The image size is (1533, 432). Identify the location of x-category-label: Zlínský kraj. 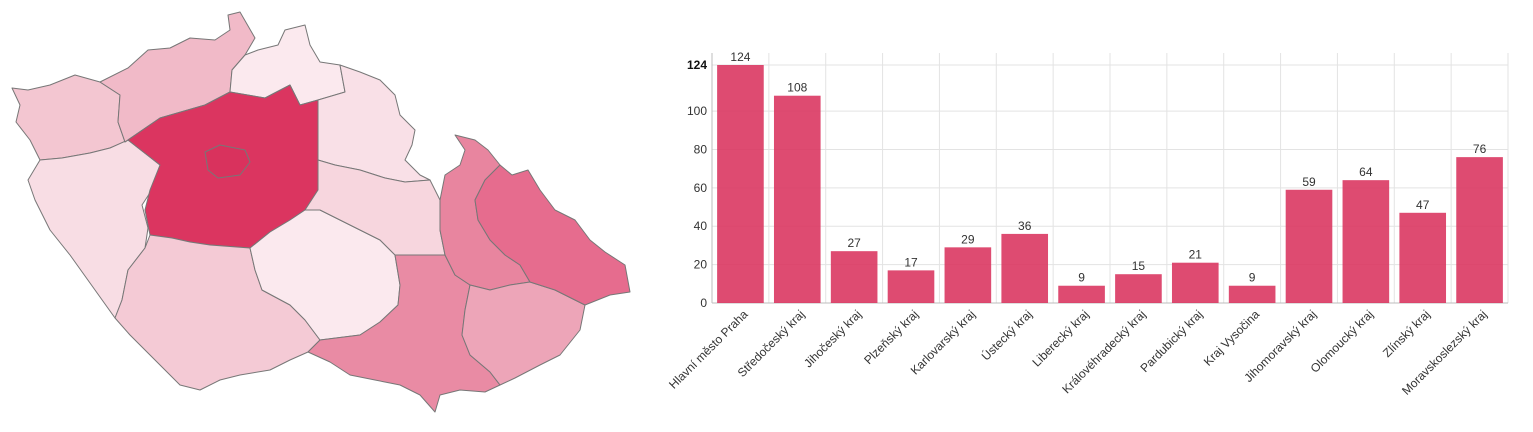
(1406, 333).